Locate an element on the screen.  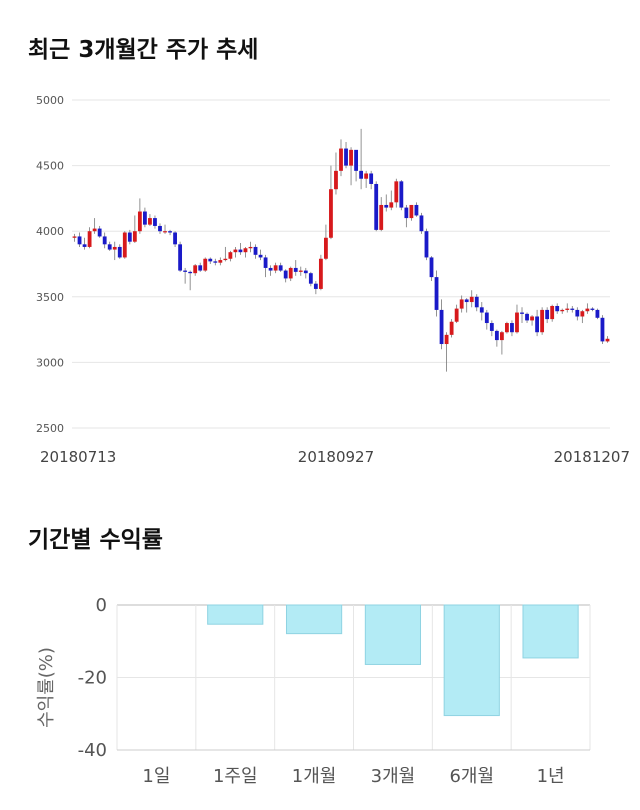
y-tick-label: -20 is located at coordinates (92, 678).